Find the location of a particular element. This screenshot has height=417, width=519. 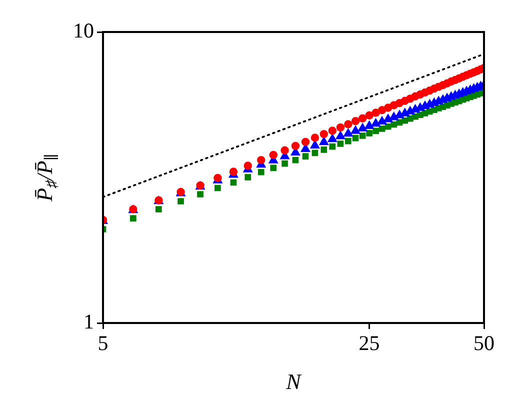

x-tick-label: 25 is located at coordinates (369, 343).